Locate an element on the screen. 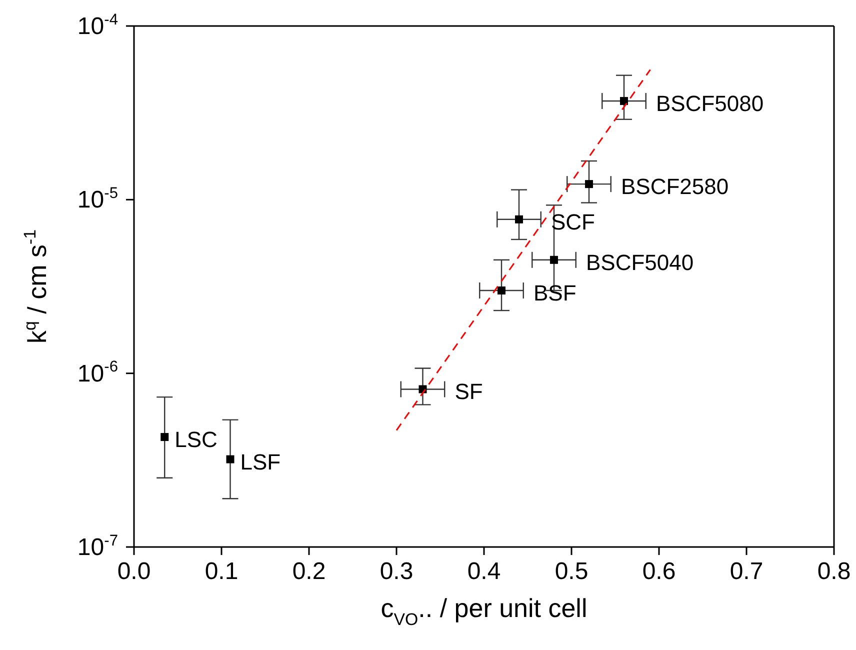 This screenshot has height=650, width=856. annotation: BSF is located at coordinates (555, 293).